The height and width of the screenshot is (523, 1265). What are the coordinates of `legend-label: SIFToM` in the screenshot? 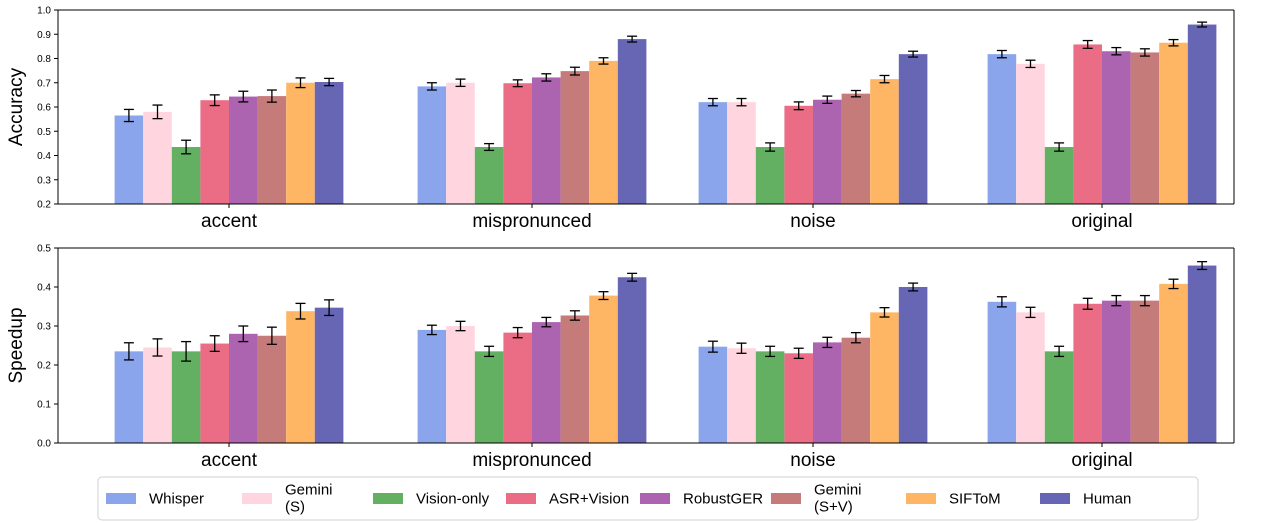 It's located at (975, 499).